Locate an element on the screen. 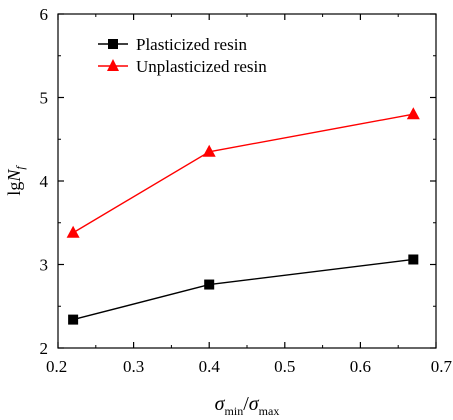  x-tick-label: 0.6 is located at coordinates (360, 366).